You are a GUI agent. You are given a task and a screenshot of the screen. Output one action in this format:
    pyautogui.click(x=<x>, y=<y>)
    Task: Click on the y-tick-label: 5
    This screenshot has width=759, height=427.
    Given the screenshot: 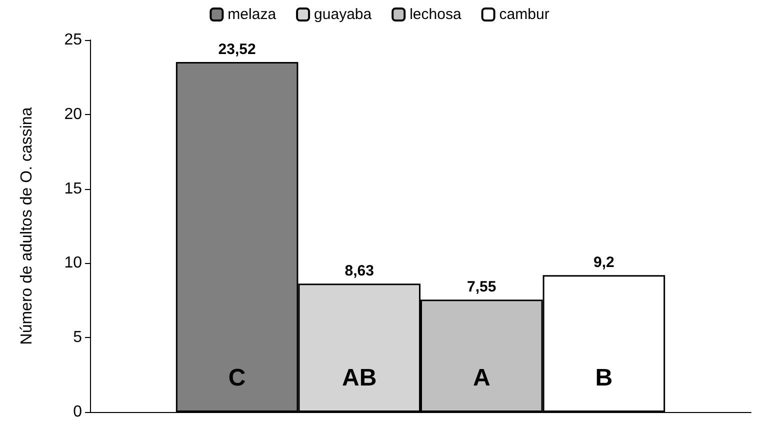 What is the action you would take?
    pyautogui.click(x=77, y=337)
    